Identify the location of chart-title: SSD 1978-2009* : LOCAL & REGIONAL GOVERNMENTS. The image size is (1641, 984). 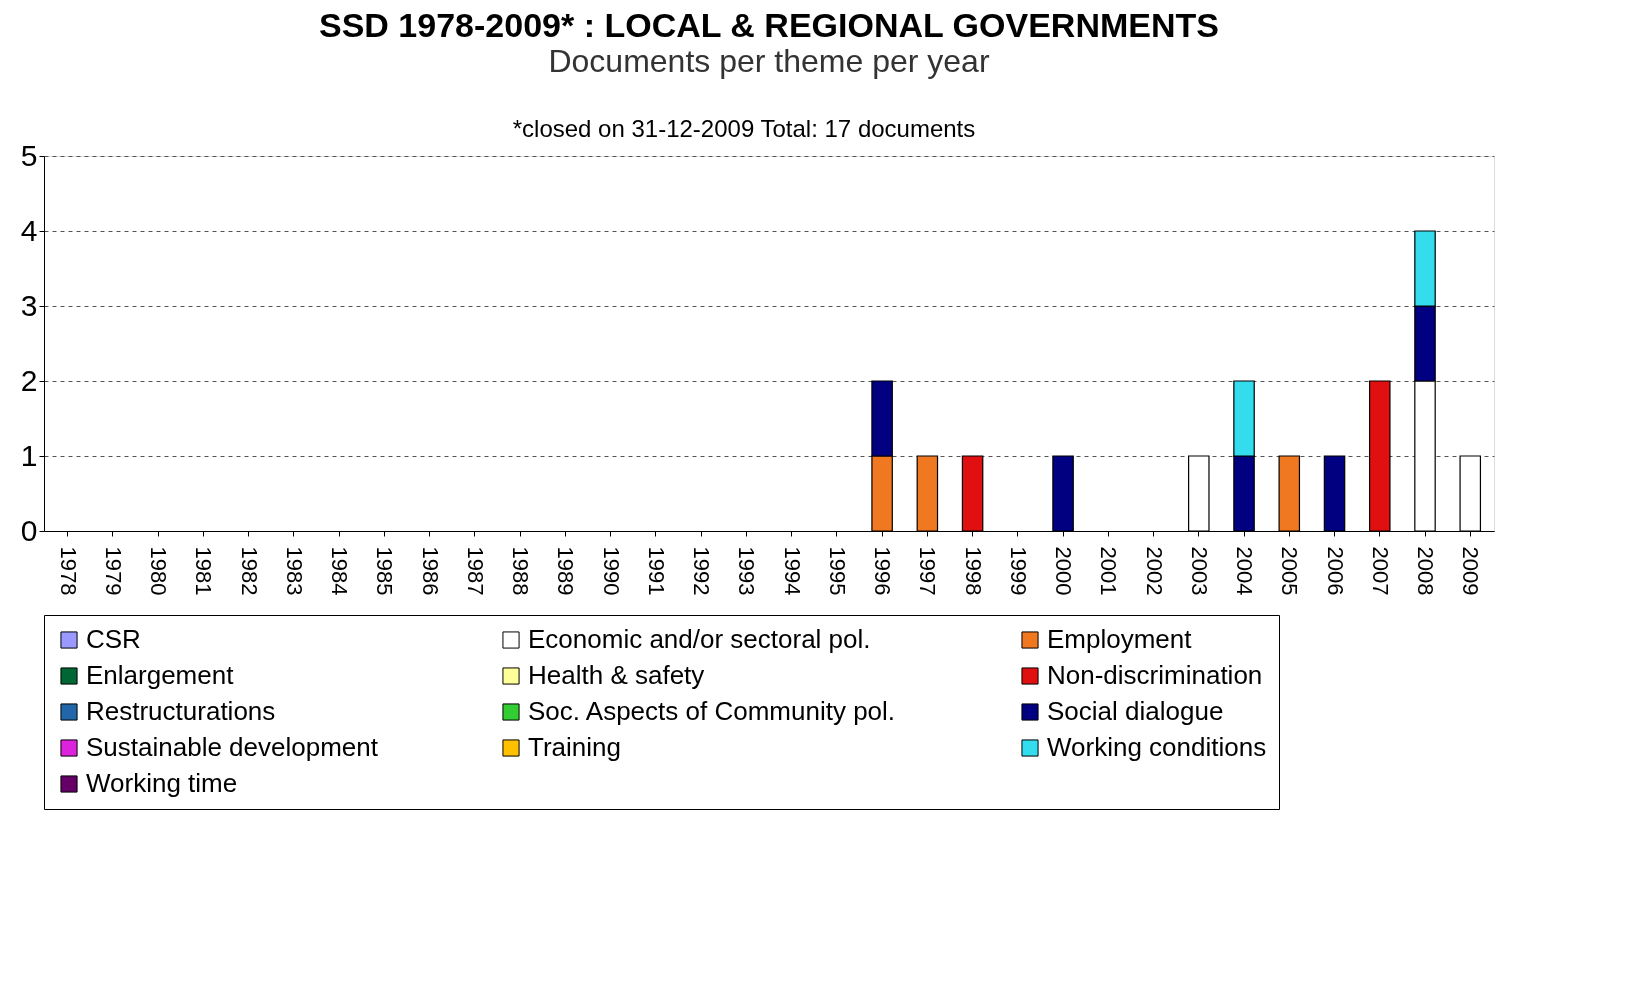
(769, 25).